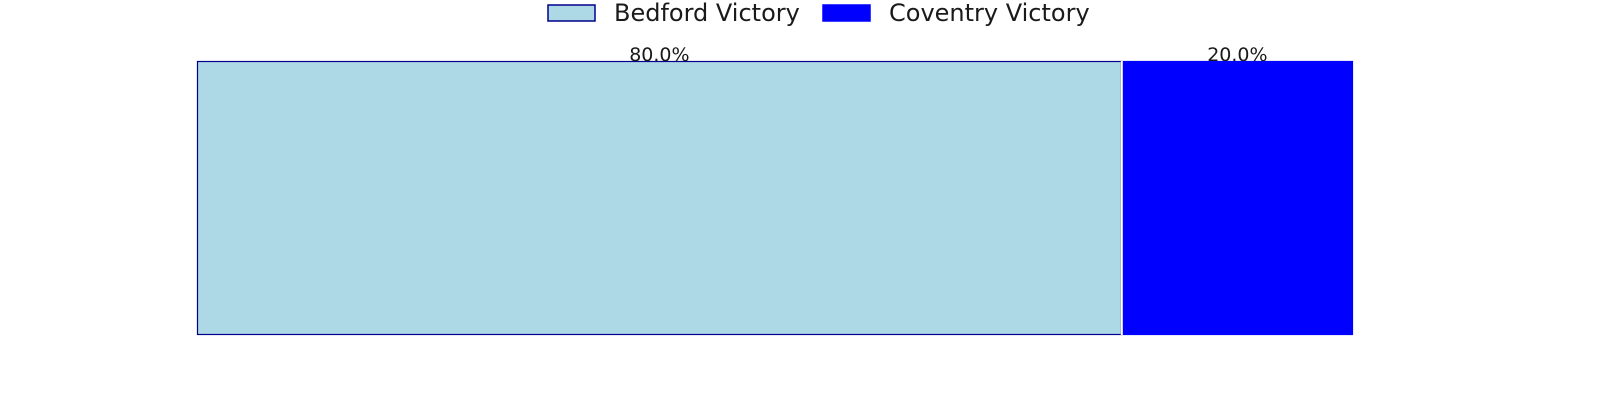  Describe the element at coordinates (707, 13) in the screenshot. I see `legend-label-bedford-victory: Bedford Victory` at that location.